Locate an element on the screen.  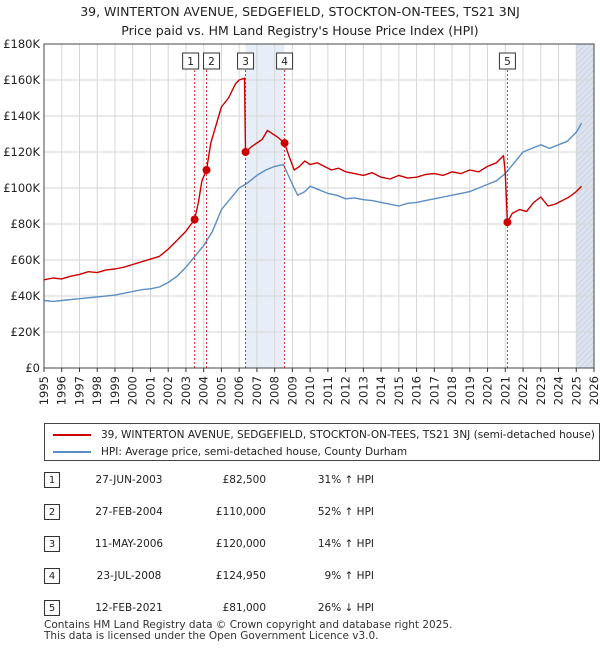
x-tick-label: 2020 is located at coordinates (488, 390).